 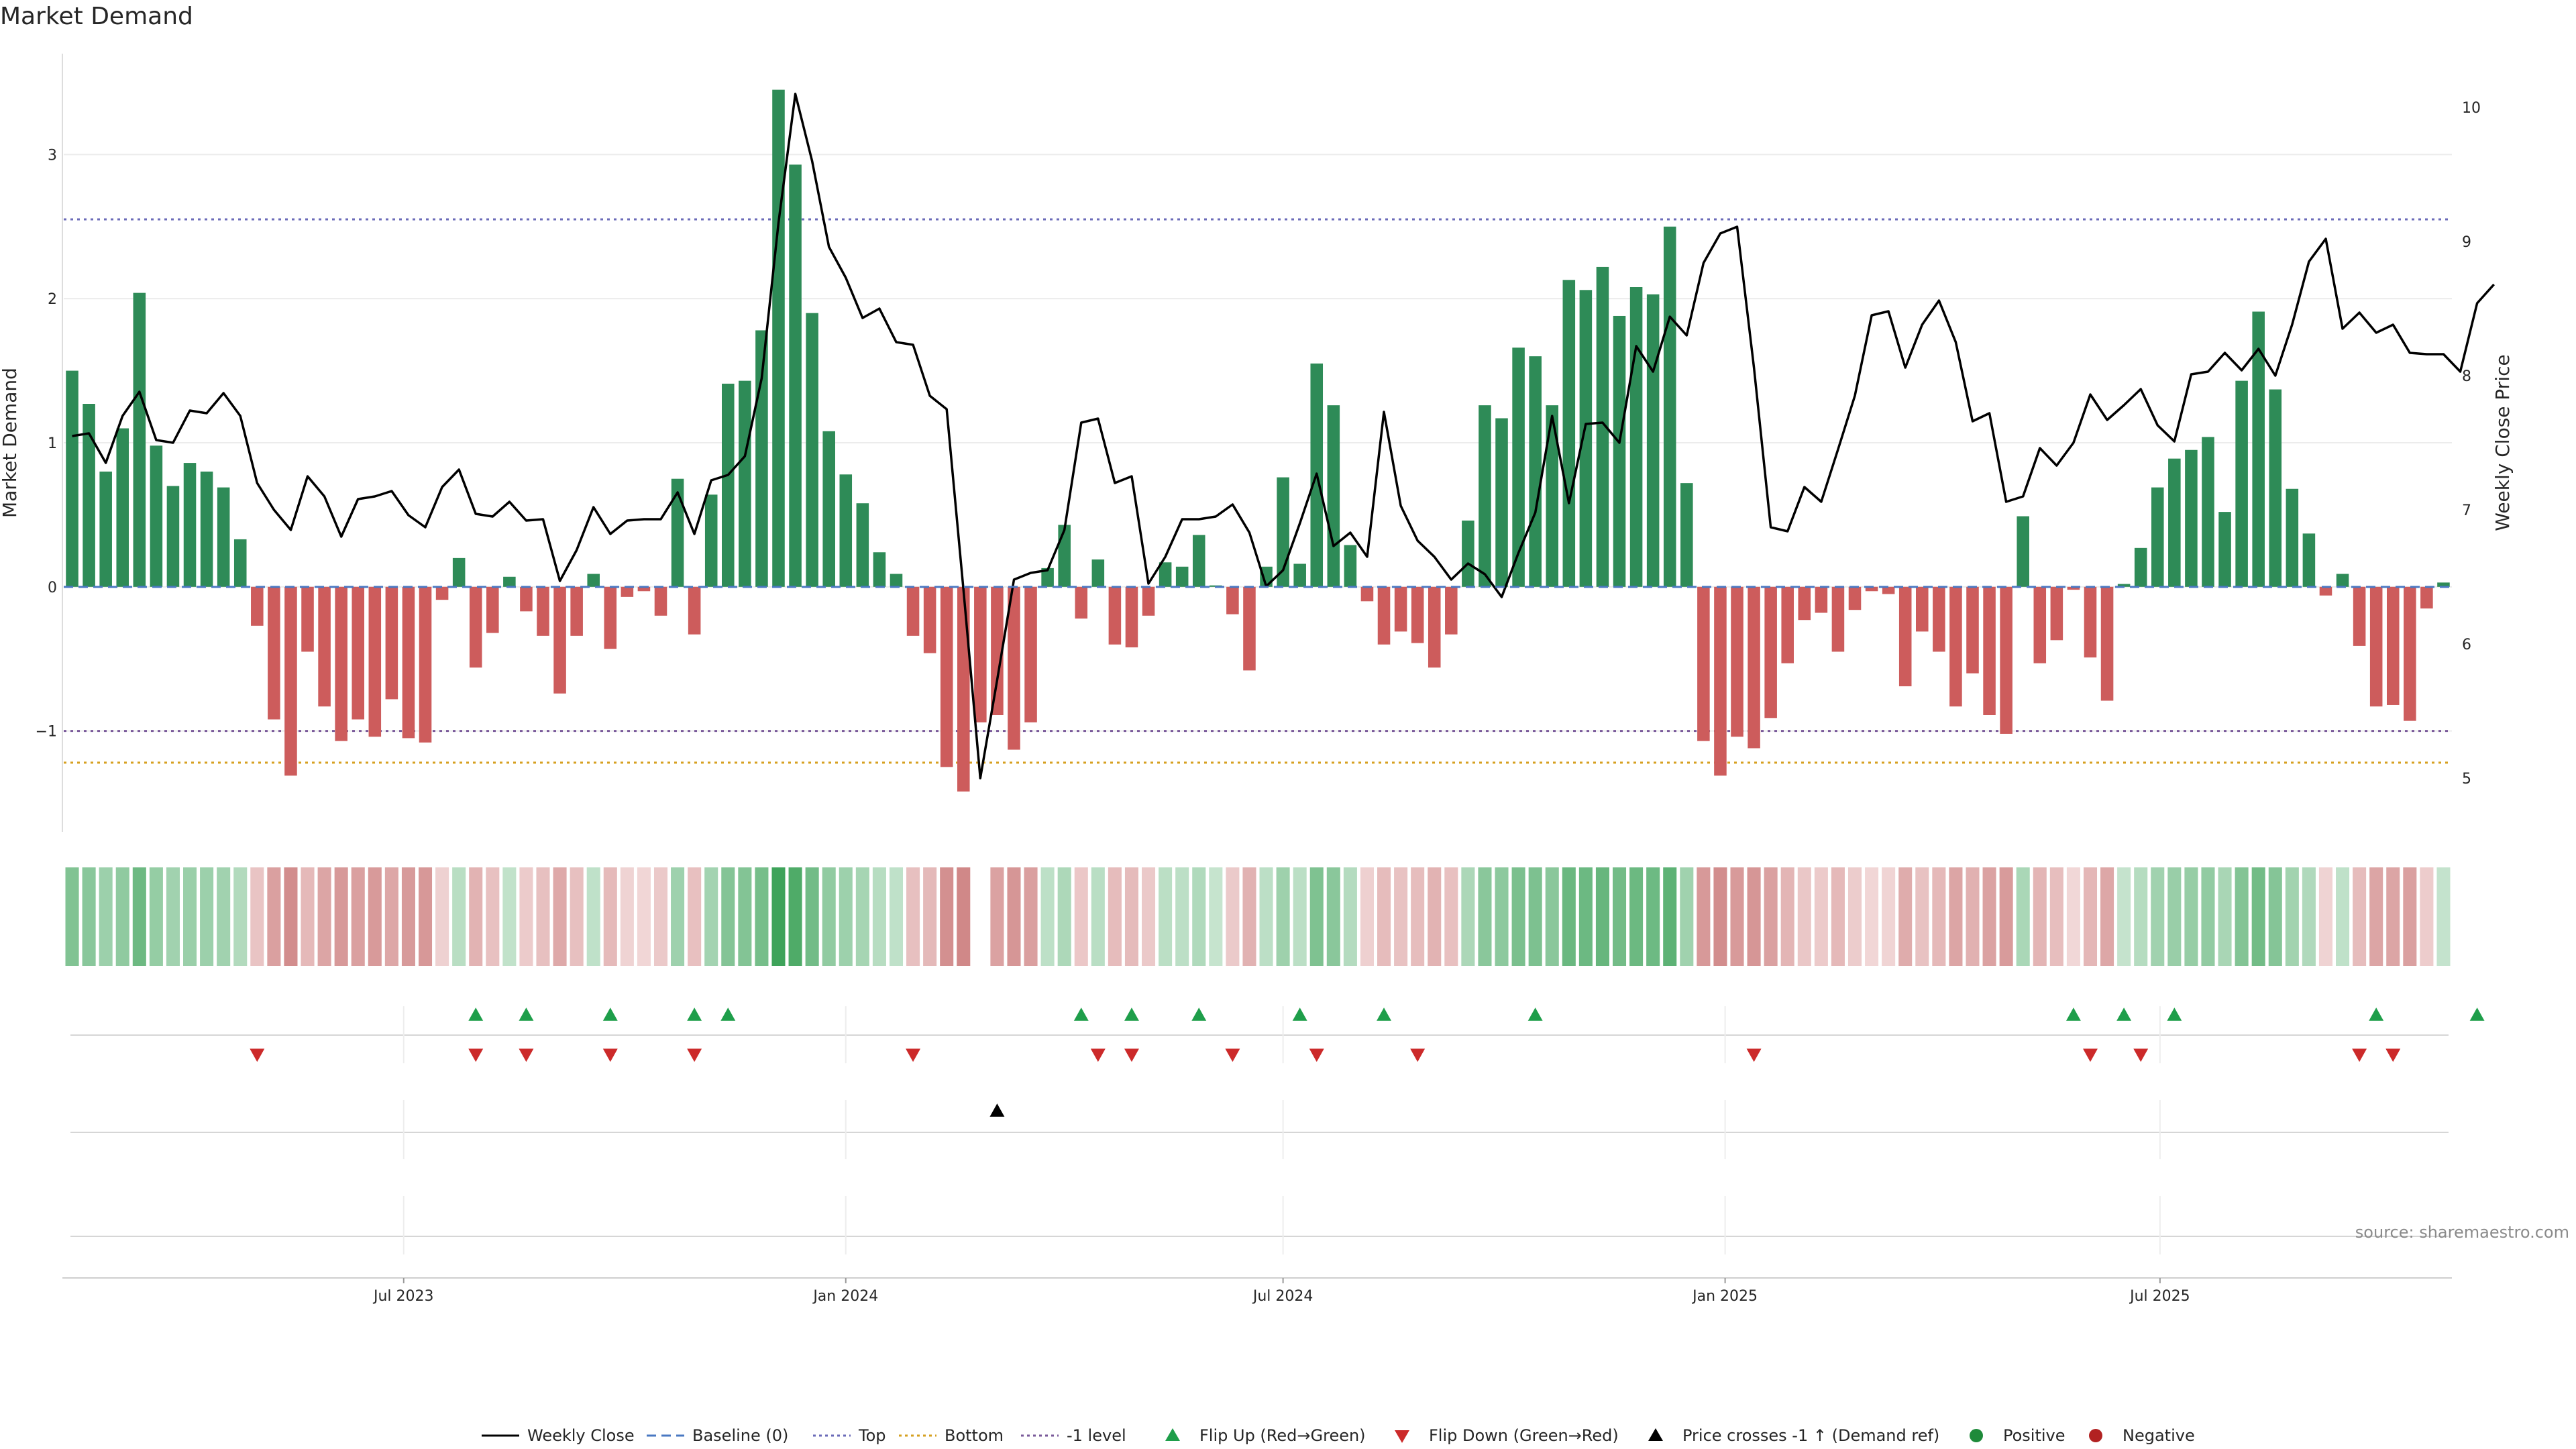 I want to click on legend-item: Bottom, so click(x=951, y=1435).